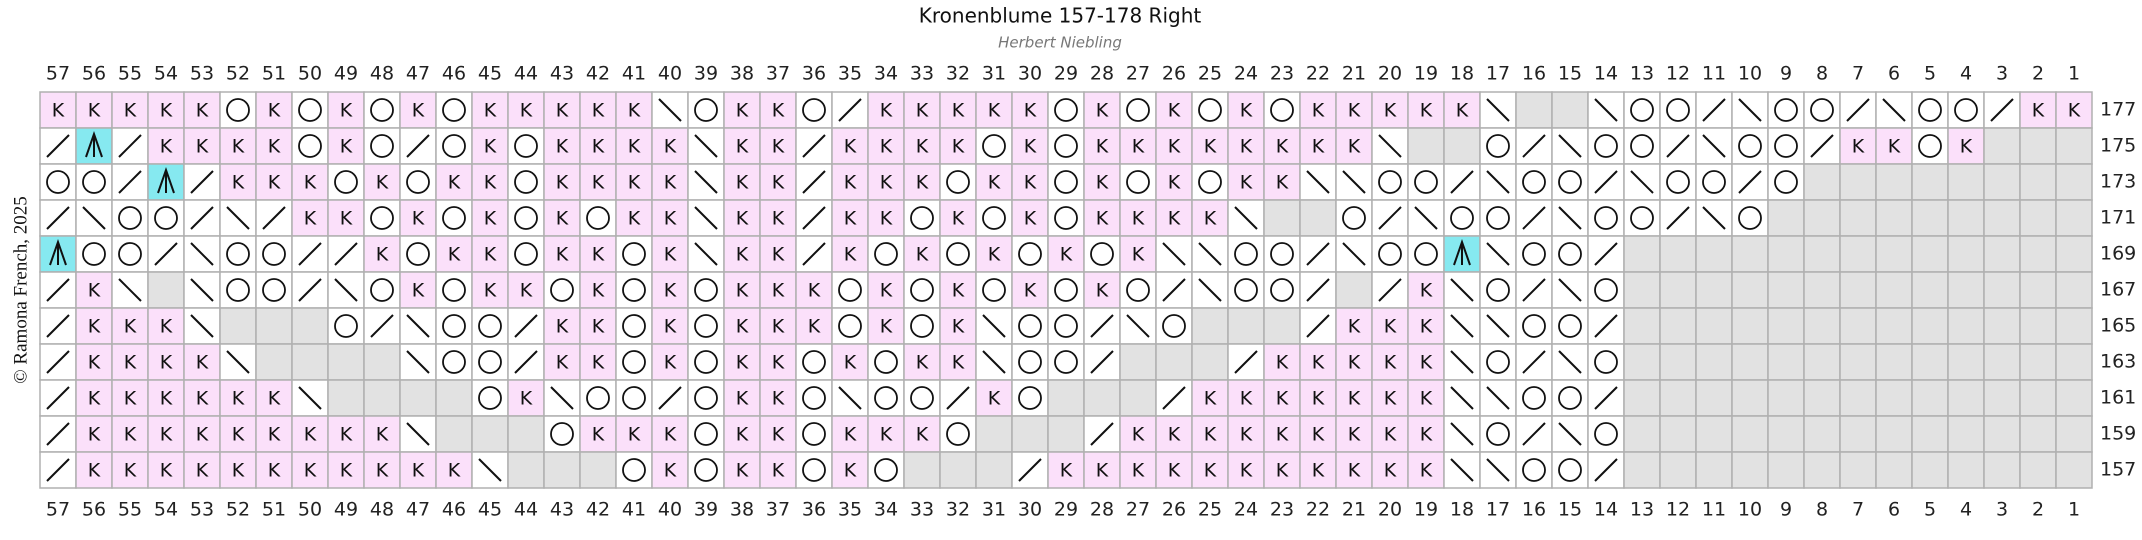 Image resolution: width=2142 pixels, height=540 pixels. Describe the element at coordinates (1858, 74) in the screenshot. I see `column-number: 7` at that location.